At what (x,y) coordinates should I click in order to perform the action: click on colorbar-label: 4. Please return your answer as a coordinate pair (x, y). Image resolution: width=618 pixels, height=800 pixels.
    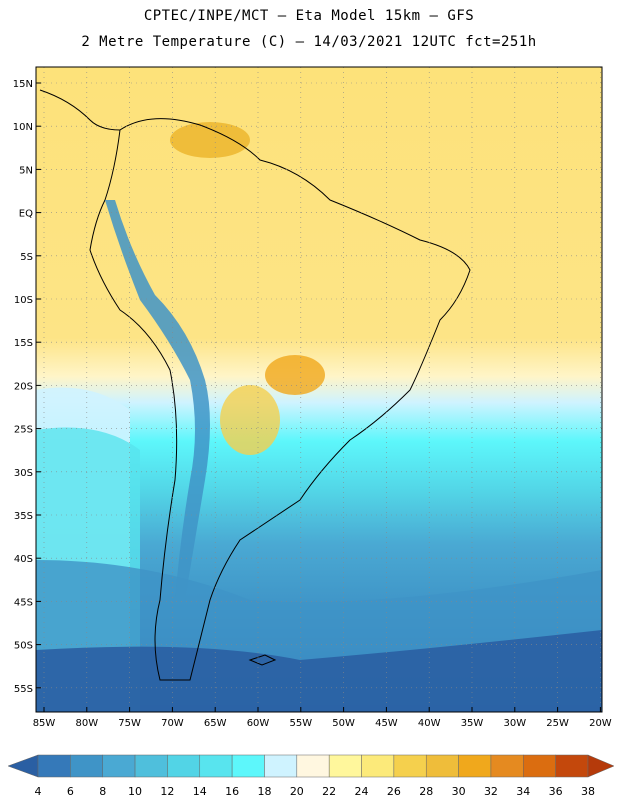
    Looking at the image, I should click on (38, 791).